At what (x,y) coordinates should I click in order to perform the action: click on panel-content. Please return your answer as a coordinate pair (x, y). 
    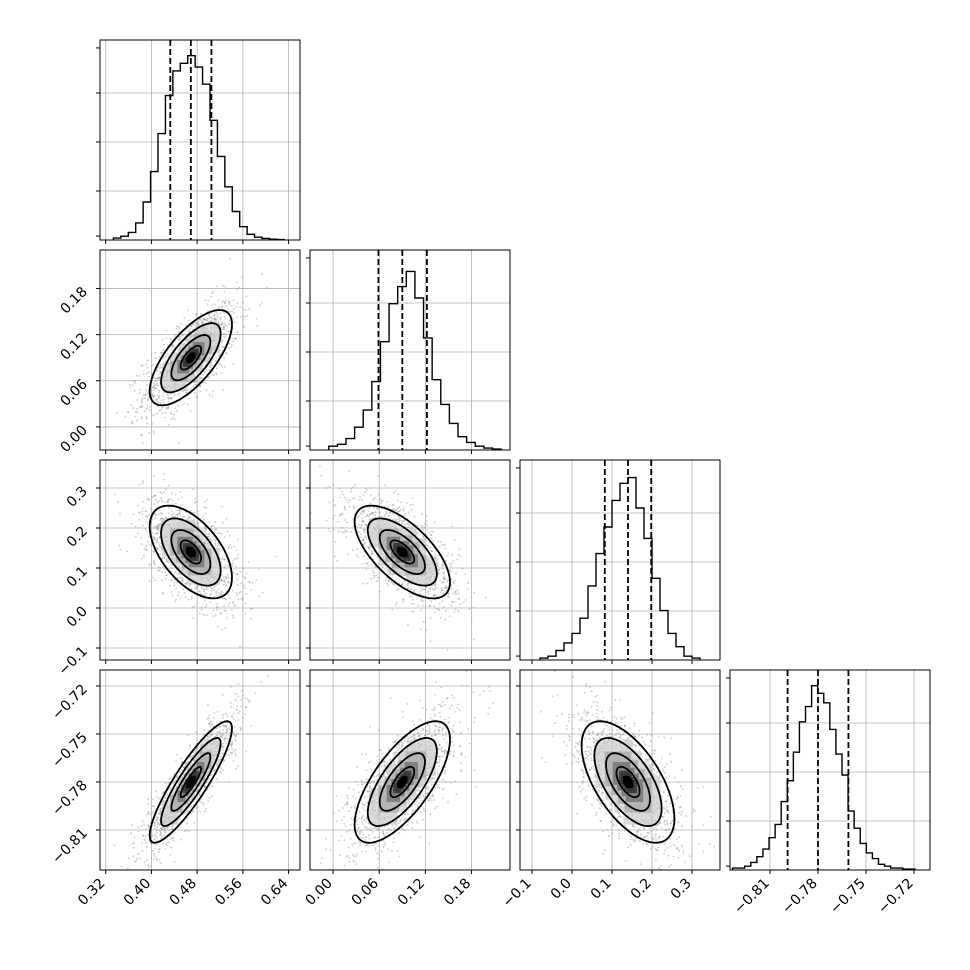
    Looking at the image, I should click on (200, 140).